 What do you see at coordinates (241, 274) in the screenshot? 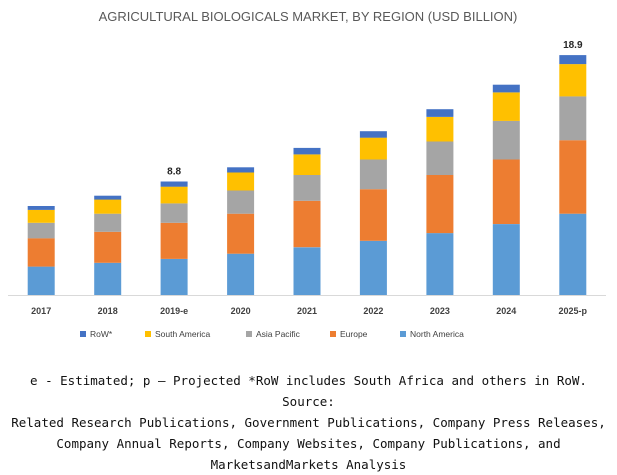
I see `bar-segment-north-america-2020` at bounding box center [241, 274].